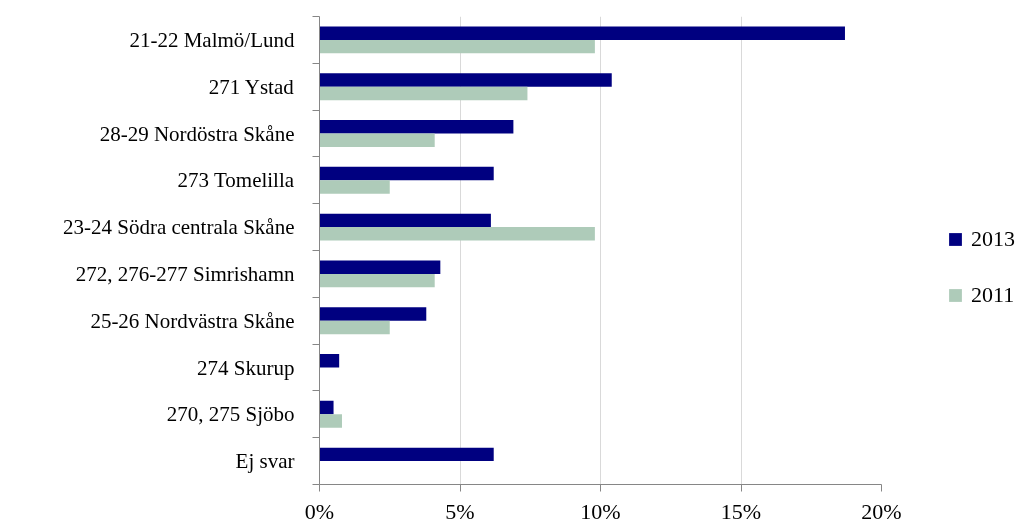 Image resolution: width=1027 pixels, height=531 pixels. I want to click on y-tick-label: 271 Ystad, so click(251, 86).